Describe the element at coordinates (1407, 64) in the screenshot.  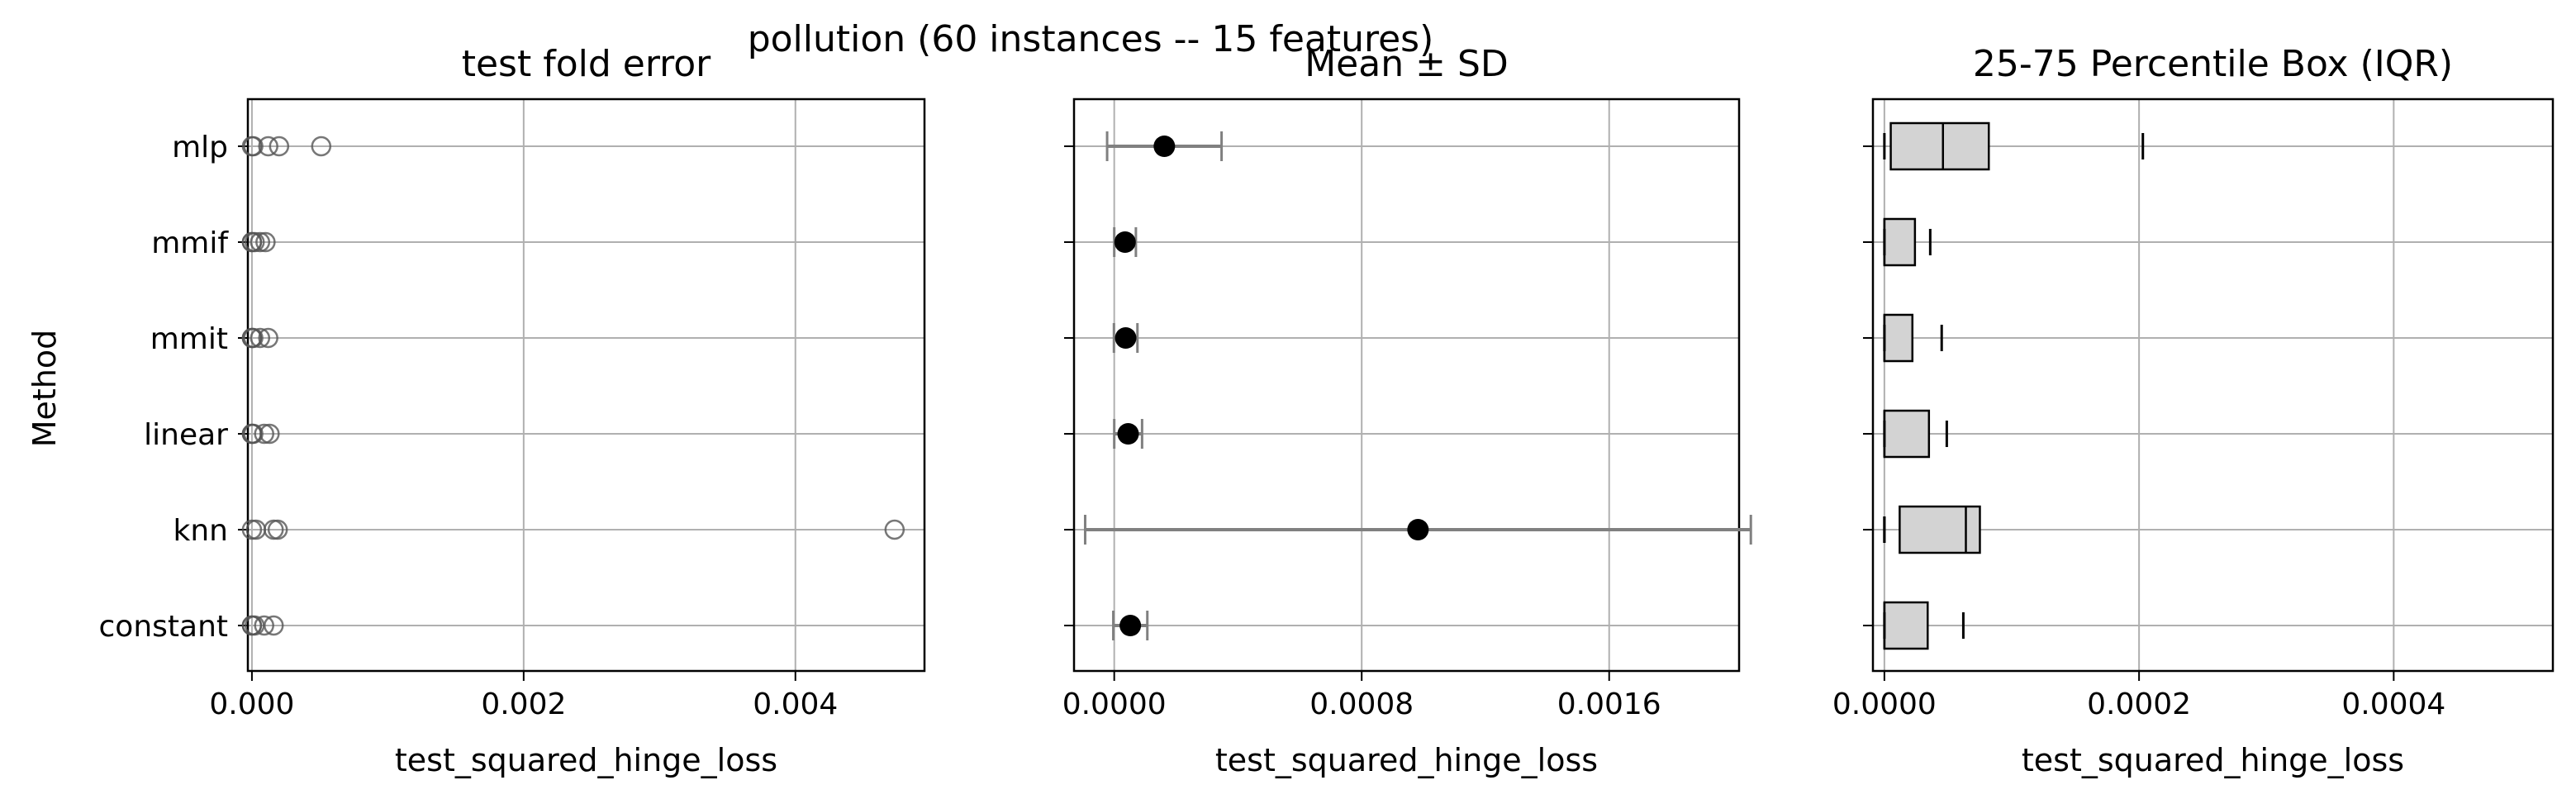
I see `panel-title: Mean ± SD` at that location.